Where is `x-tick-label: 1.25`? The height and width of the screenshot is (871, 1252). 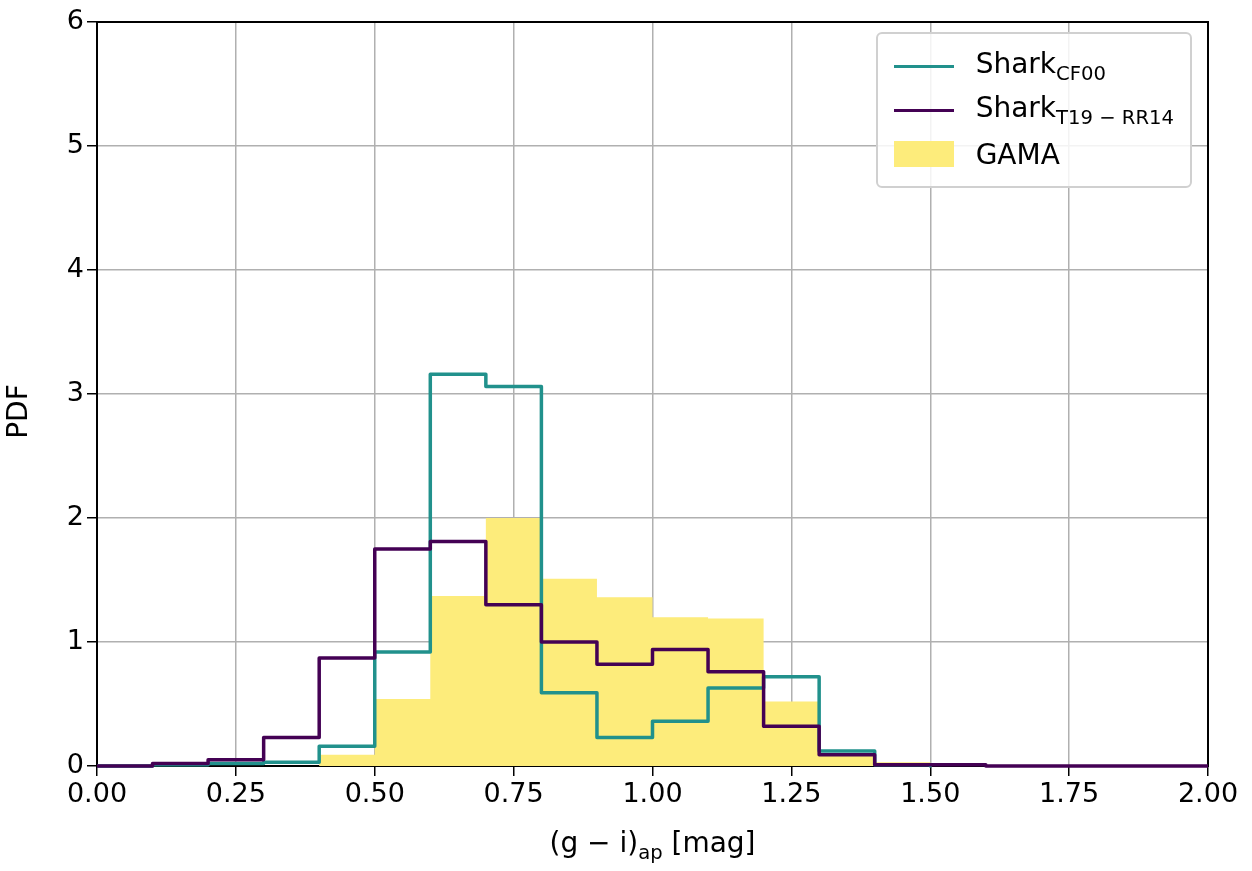 x-tick-label: 1.25 is located at coordinates (791, 793).